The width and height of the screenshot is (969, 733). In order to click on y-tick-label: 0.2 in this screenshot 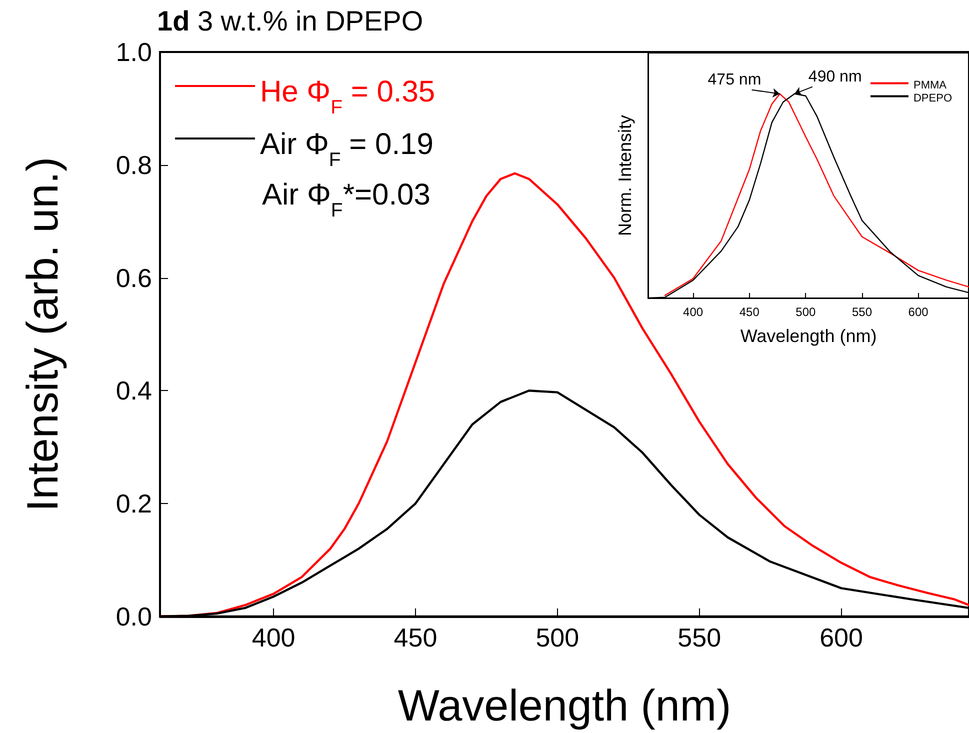, I will do `click(134, 503)`.